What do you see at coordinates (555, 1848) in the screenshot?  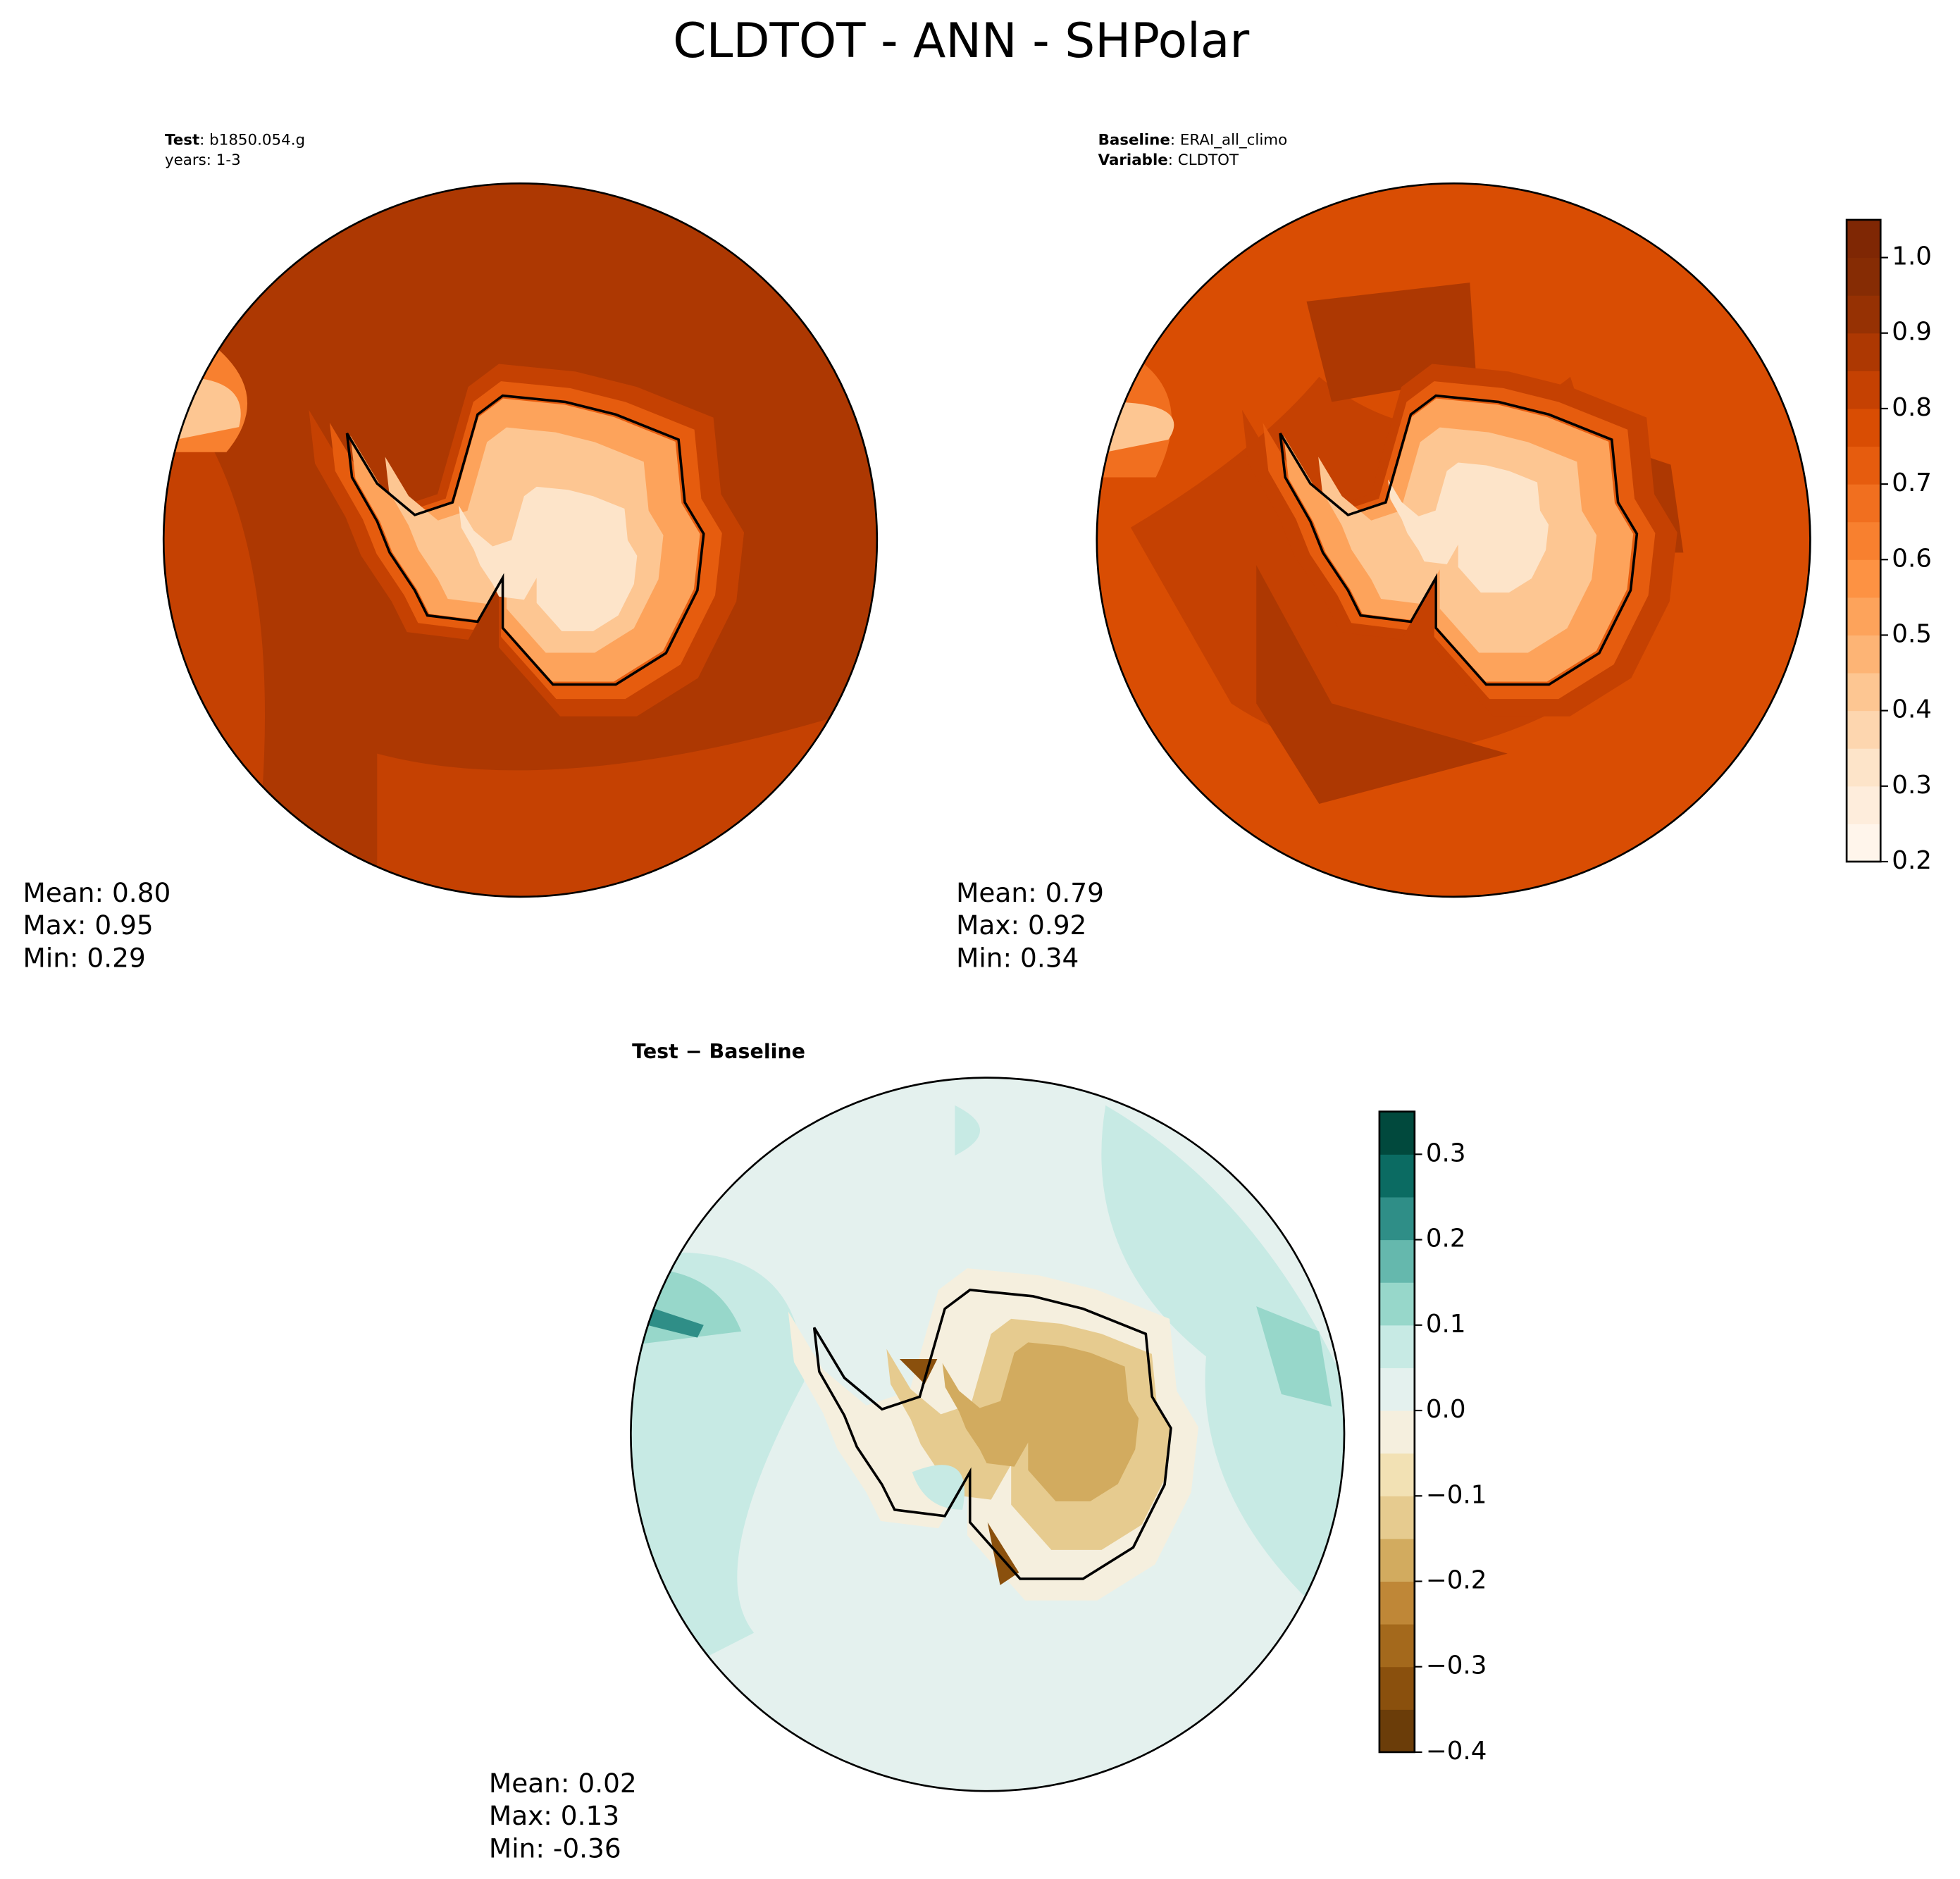 I see `stat: Min: -0.36` at bounding box center [555, 1848].